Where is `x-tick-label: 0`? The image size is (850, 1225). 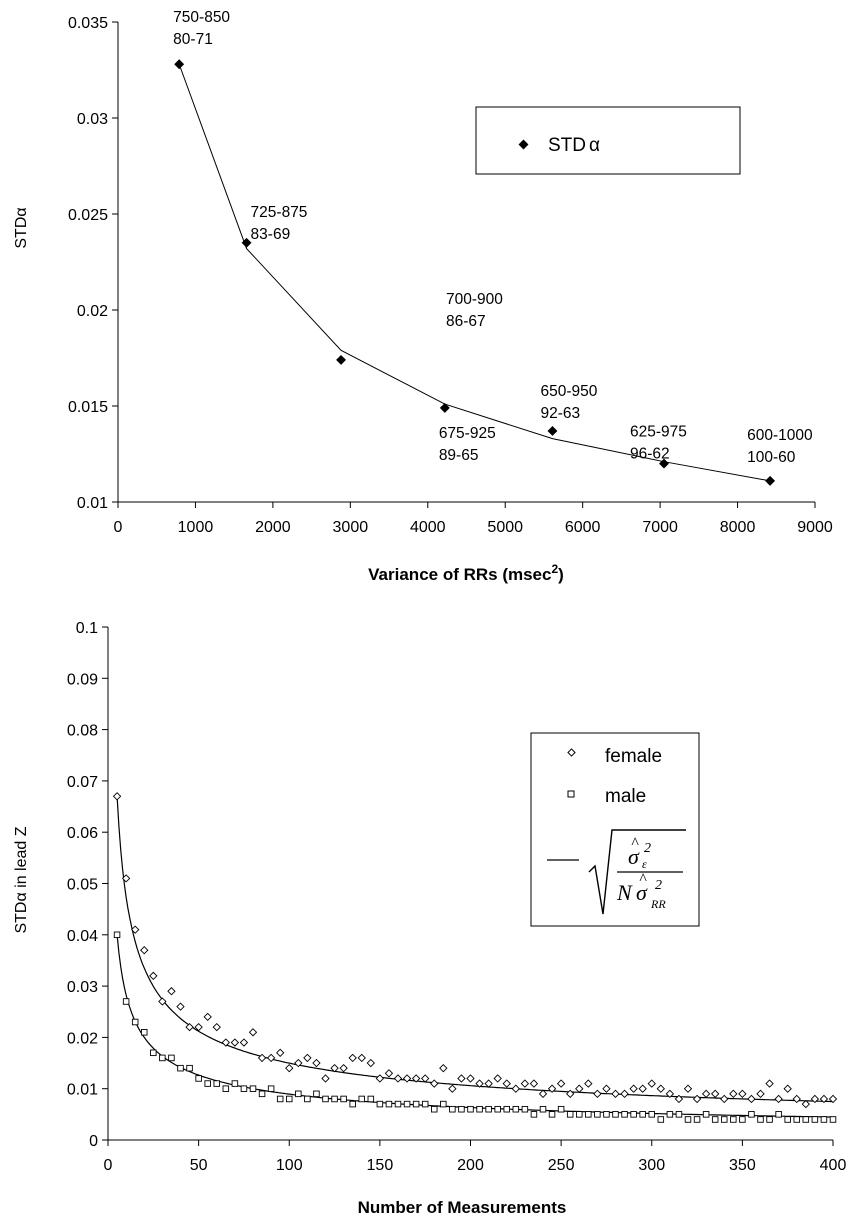 x-tick-label: 0 is located at coordinates (118, 527).